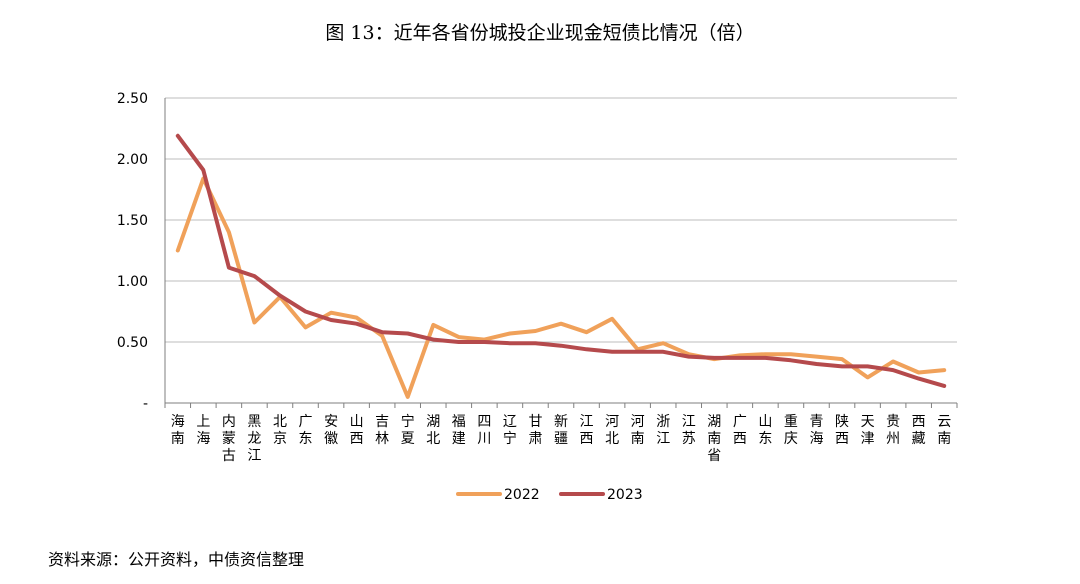 This screenshot has width=1080, height=584. What do you see at coordinates (522, 495) in the screenshot?
I see `legend-label-2022: 2022` at bounding box center [522, 495].